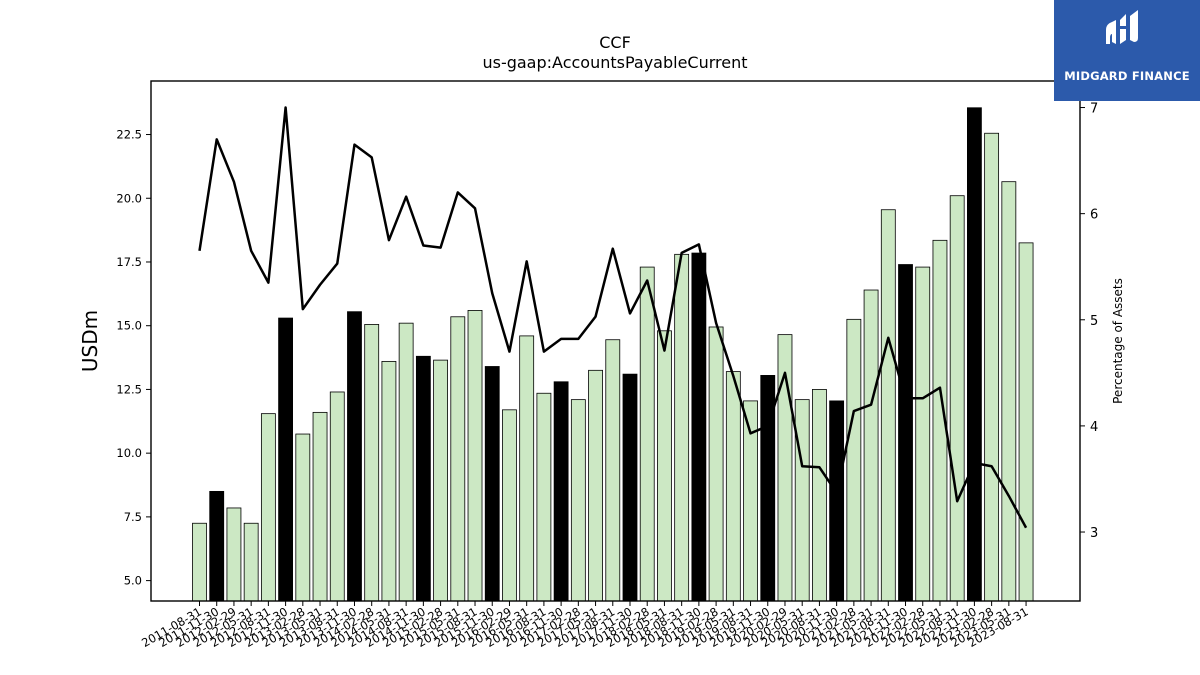  Describe the element at coordinates (1118, 341) in the screenshot. I see `y2-axis-label: Percentage of Assets` at that location.